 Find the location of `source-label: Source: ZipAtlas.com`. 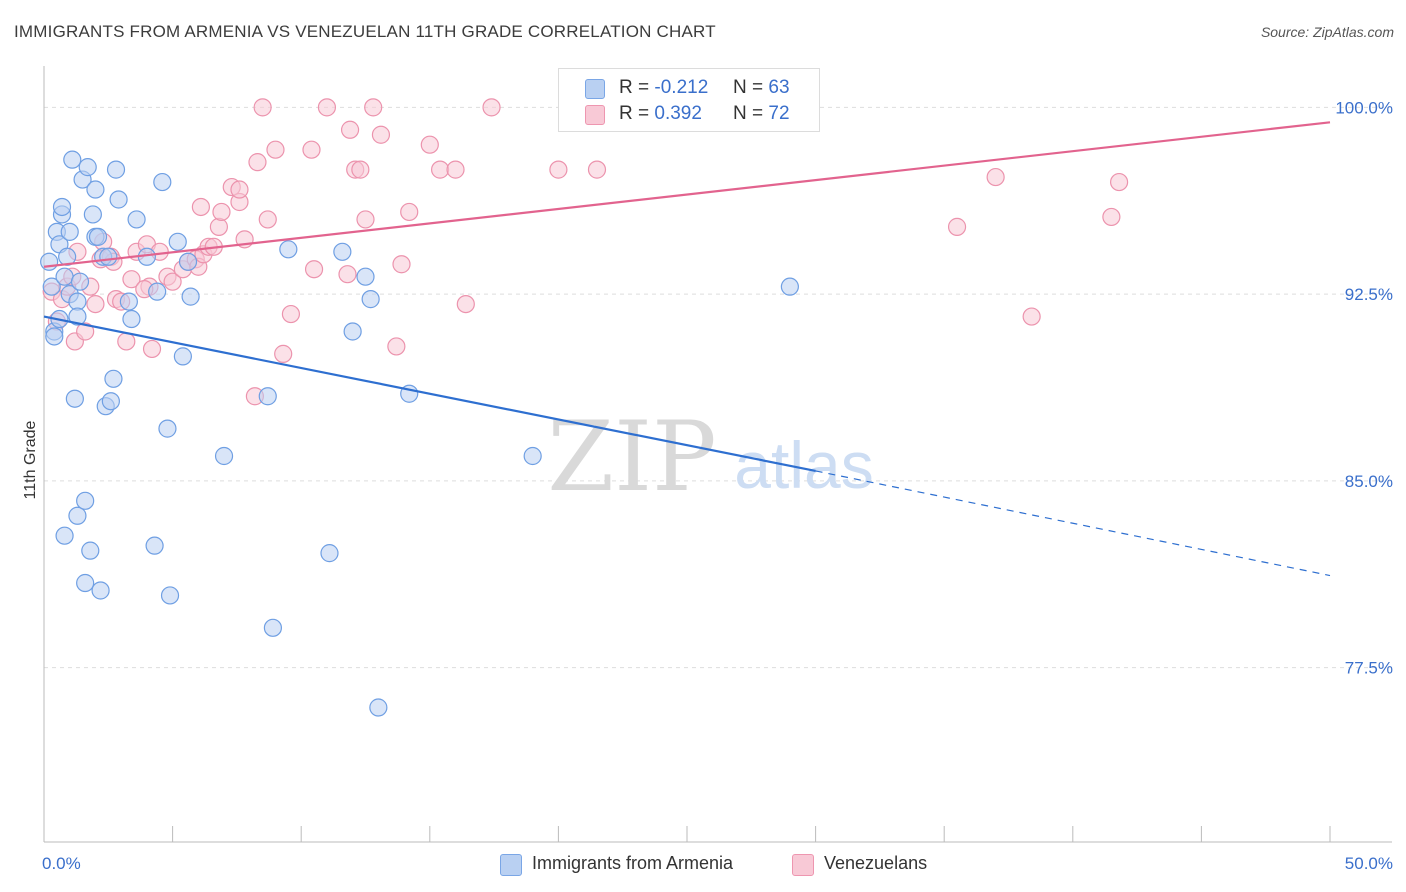

source-label: Source: ZipAtlas.com is located at coordinates (1327, 32).